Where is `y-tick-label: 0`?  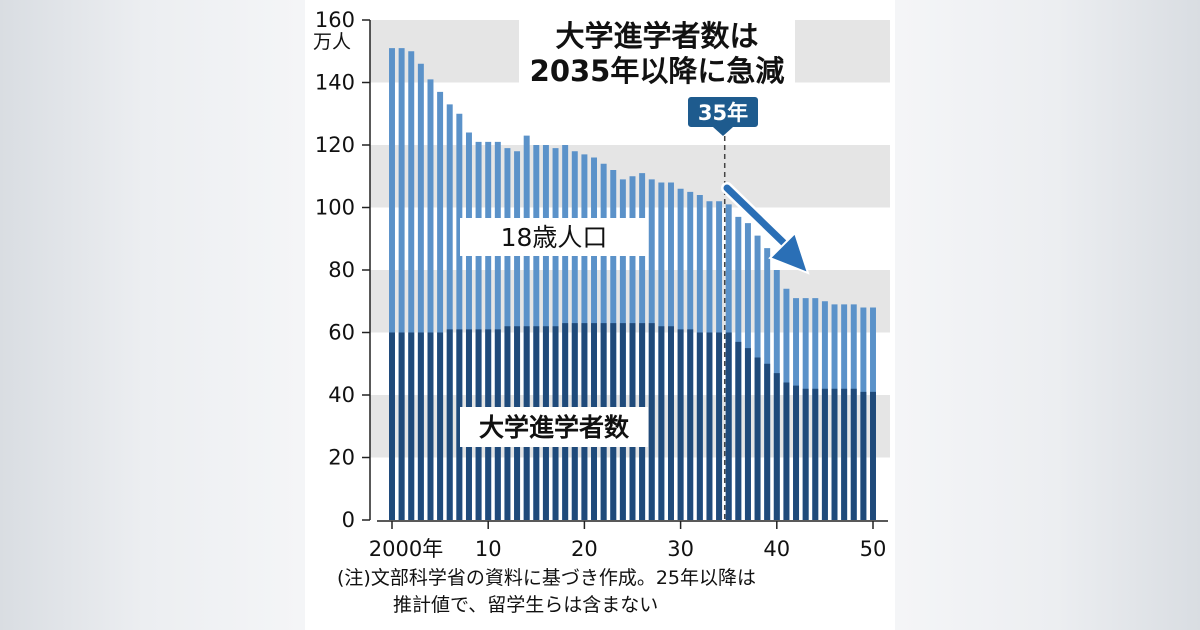
y-tick-label: 0 is located at coordinates (348, 520).